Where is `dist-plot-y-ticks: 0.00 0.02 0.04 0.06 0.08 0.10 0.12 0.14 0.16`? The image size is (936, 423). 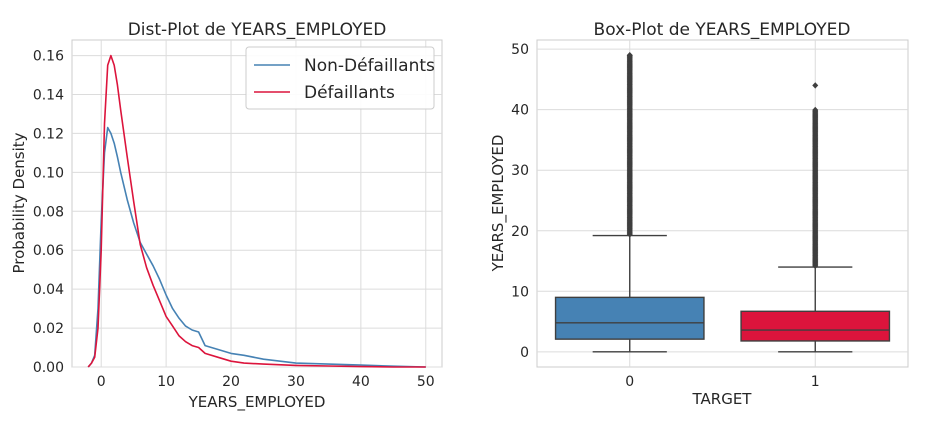
dist-plot-y-ticks: 0.00 0.02 0.04 0.06 0.08 0.10 0.12 0.14 0.16 is located at coordinates (48, 212).